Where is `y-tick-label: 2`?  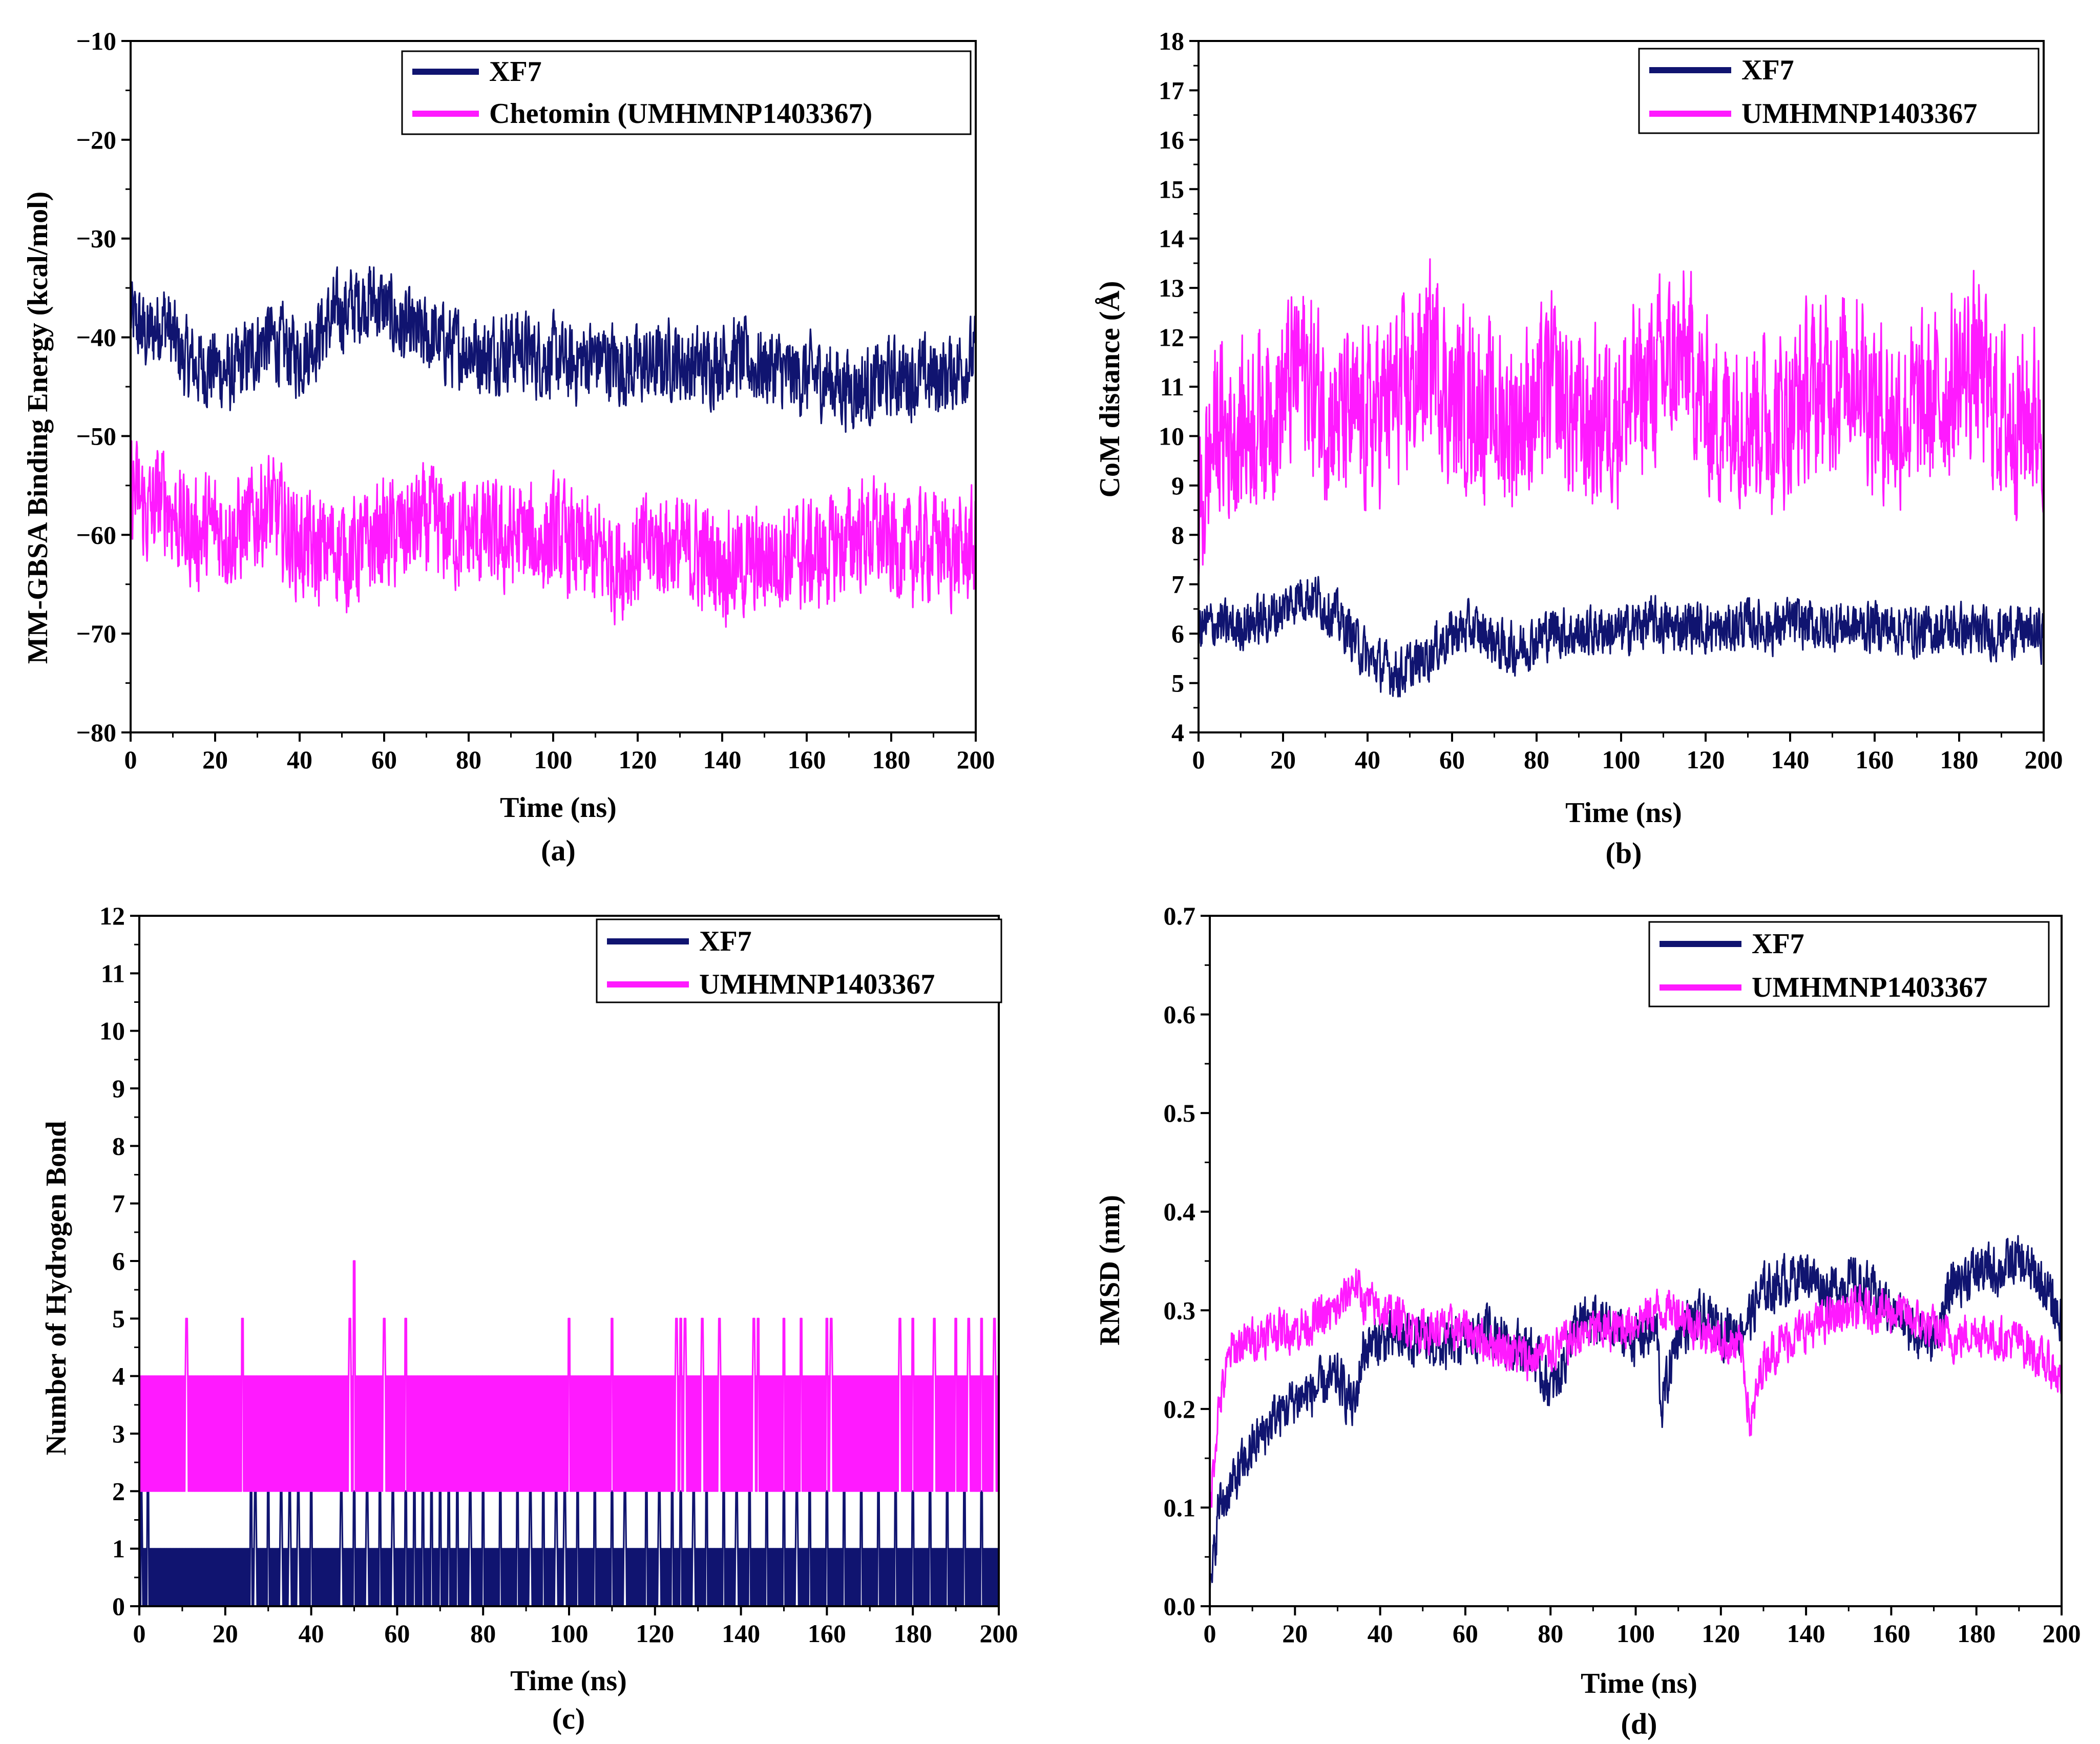 y-tick-label: 2 is located at coordinates (118, 1491).